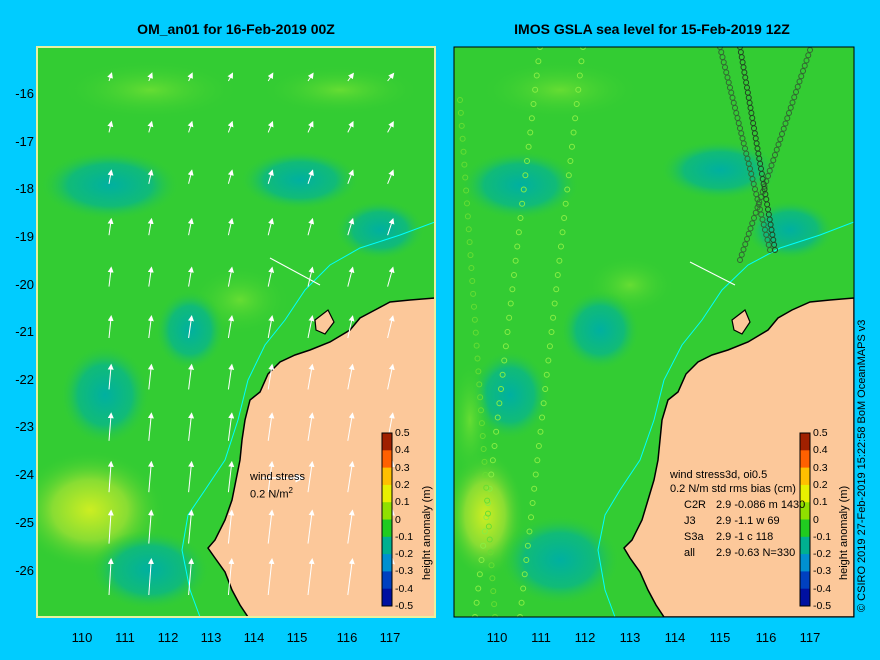 The width and height of the screenshot is (880, 660). I want to click on stats-row: all 2.9 -0.63 N=330, so click(740, 553).